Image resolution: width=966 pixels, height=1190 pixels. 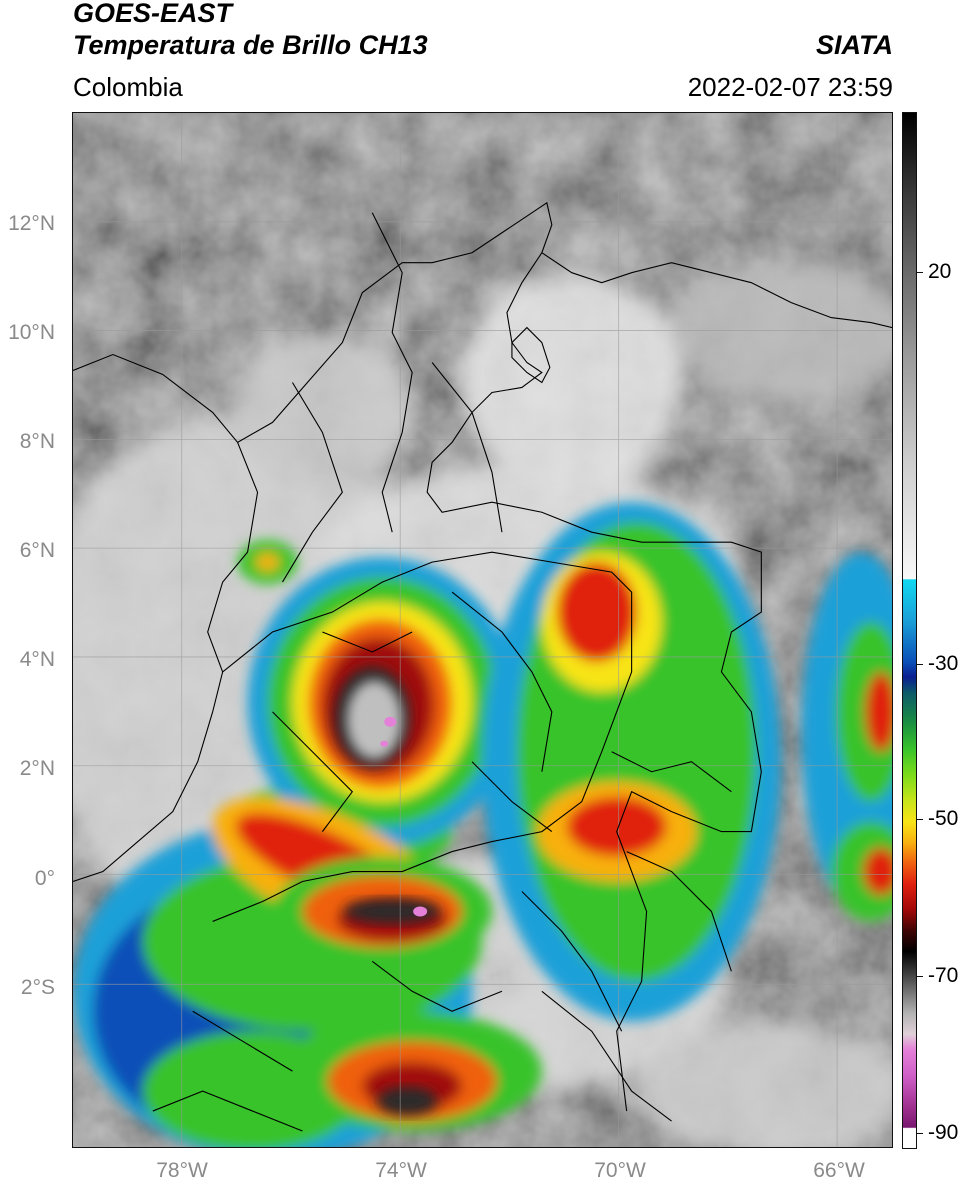 I want to click on colorbar-label: -90, so click(x=943, y=1132).